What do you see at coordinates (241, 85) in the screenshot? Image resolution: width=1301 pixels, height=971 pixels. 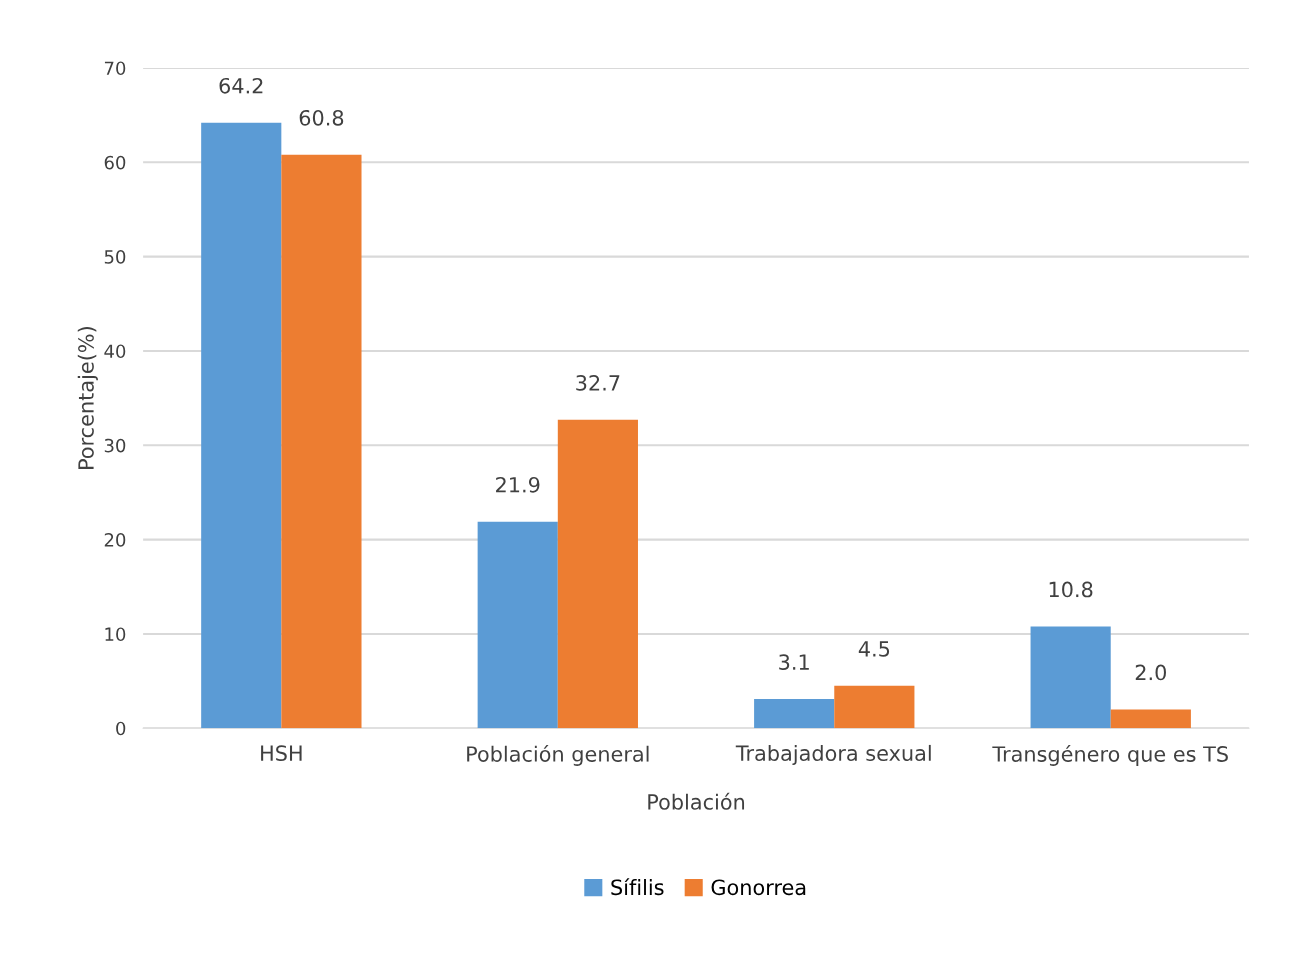 I see `data-label: 64.2` at bounding box center [241, 85].